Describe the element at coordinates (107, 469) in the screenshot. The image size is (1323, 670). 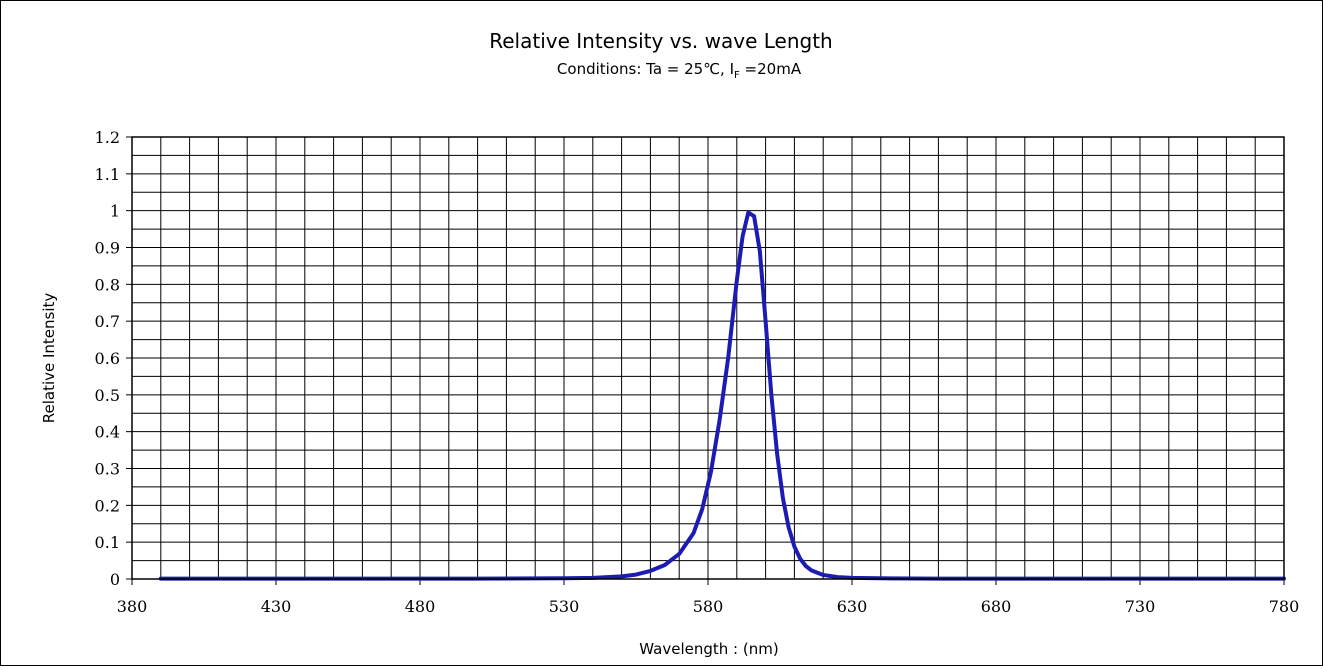
I see `y-tick-label: 0.3` at that location.